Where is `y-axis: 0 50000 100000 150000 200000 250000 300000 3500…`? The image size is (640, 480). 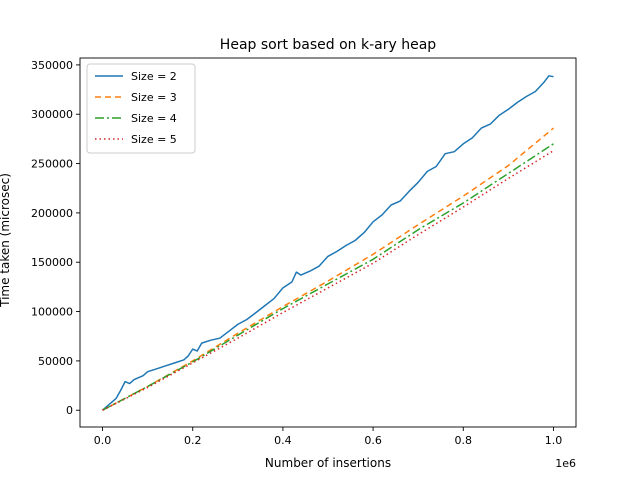 y-axis: 0 50000 100000 150000 200000 250000 300000 3500… is located at coordinates (55, 238).